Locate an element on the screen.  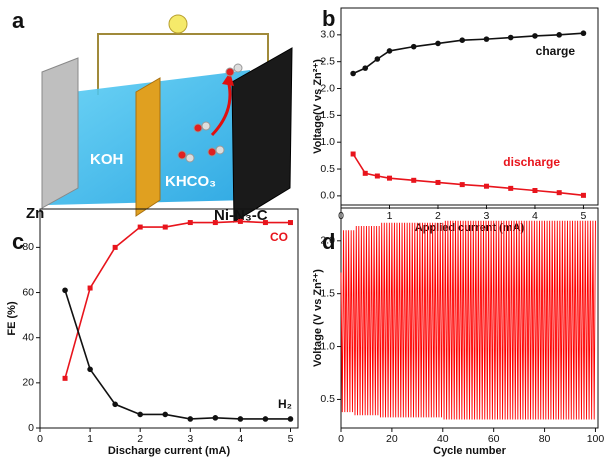
bulb is located at coordinates (178, 24).